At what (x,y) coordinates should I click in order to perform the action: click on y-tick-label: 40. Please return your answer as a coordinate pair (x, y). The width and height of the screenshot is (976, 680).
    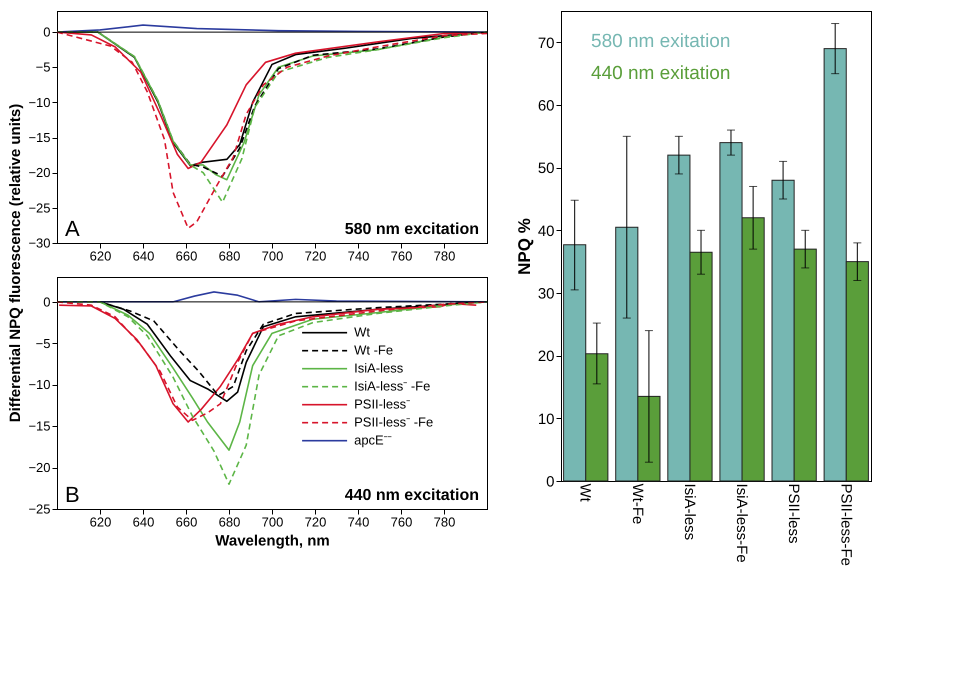
    Looking at the image, I should click on (546, 231).